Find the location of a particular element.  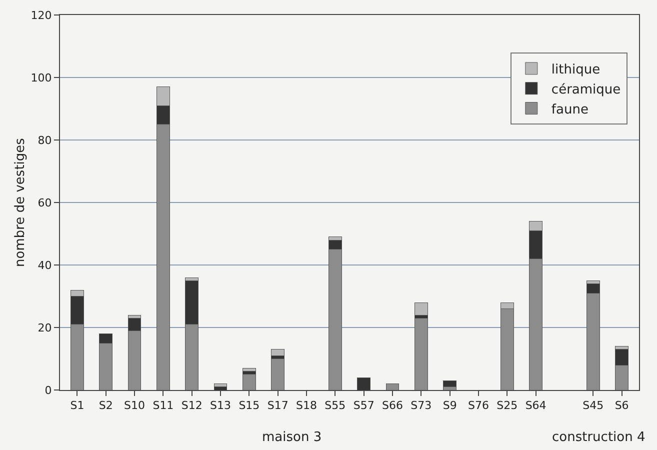

x-tick-label: S11 is located at coordinates (163, 405).